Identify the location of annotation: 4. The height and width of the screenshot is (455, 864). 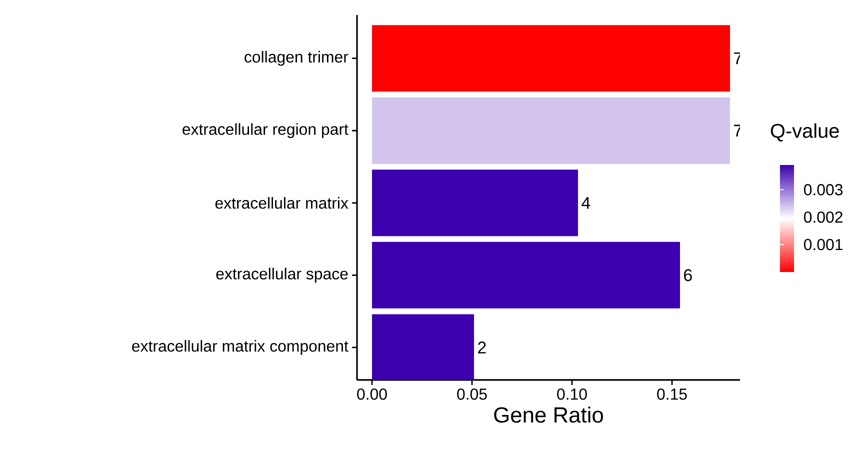
(586, 203).